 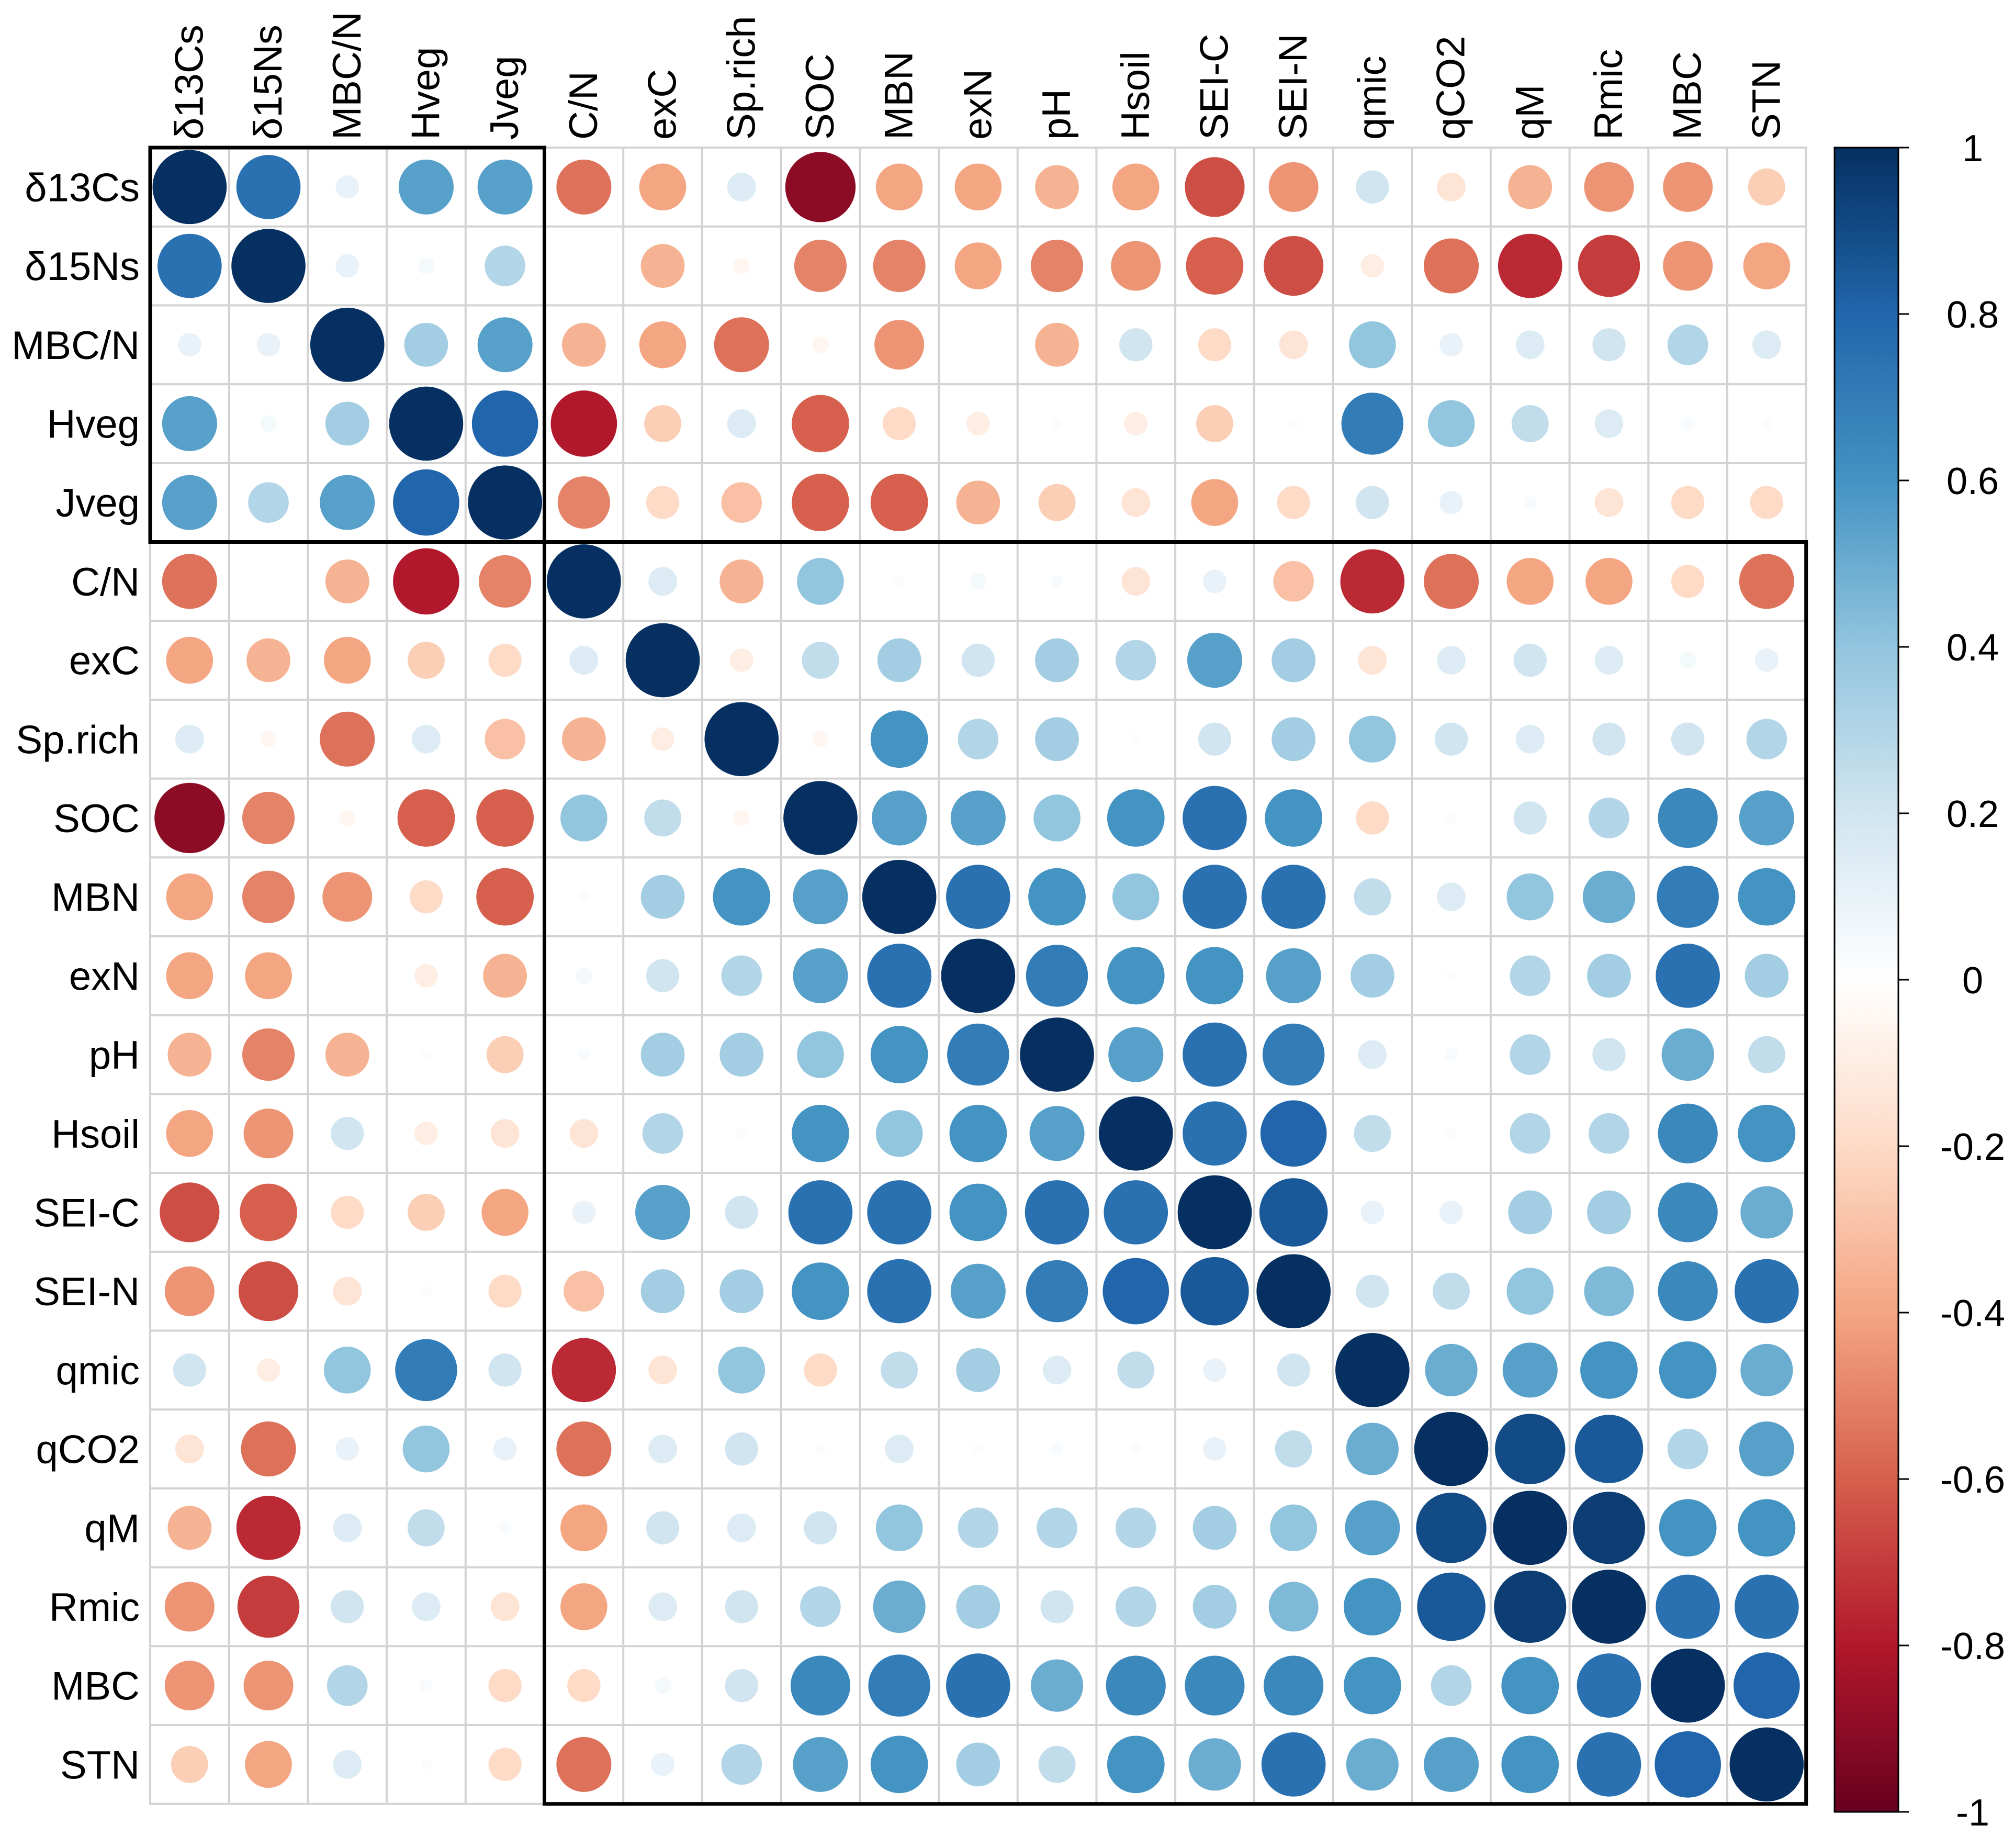 I want to click on row-label: SOC, so click(x=97, y=819).